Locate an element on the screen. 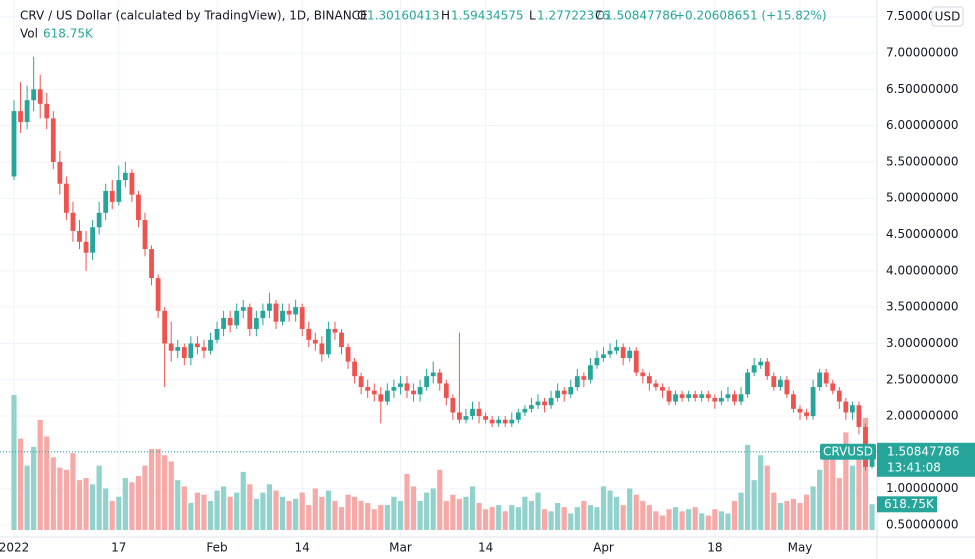 The height and width of the screenshot is (559, 975). y-tick-label: 2.00000000 is located at coordinates (922, 416).